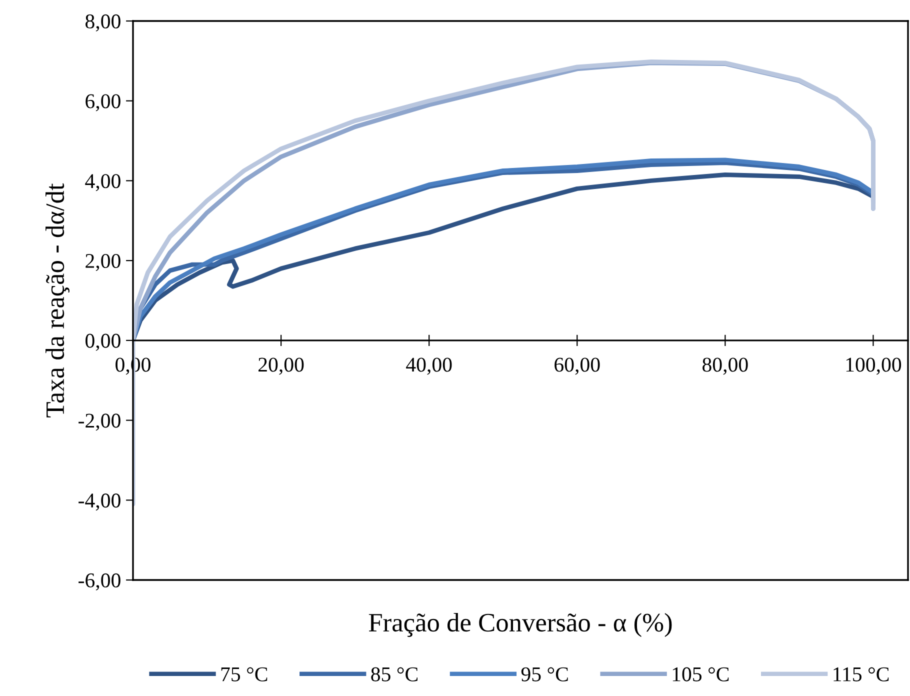 This screenshot has width=910, height=696. I want to click on x-tick-label: 60,00, so click(577, 366).